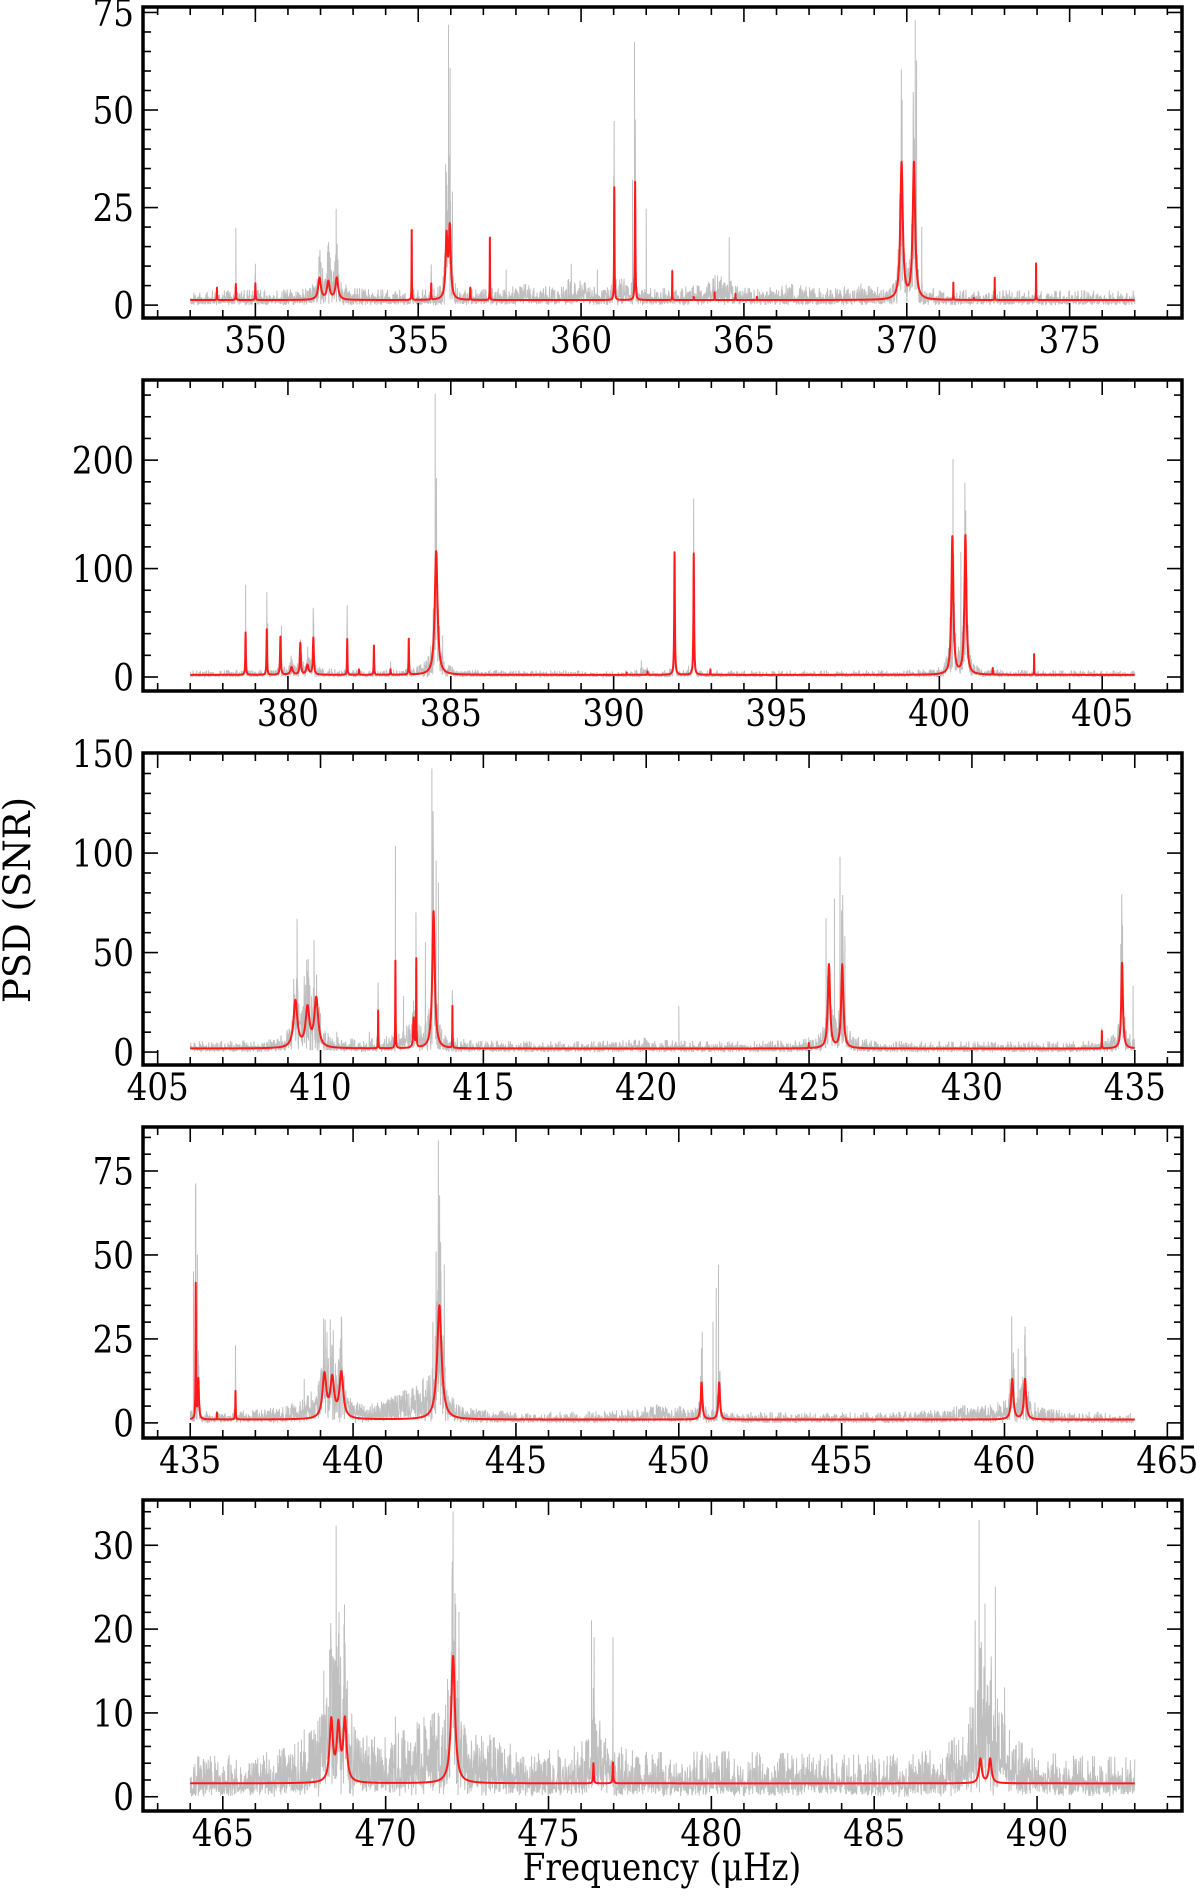 The image size is (1200, 1897). I want to click on y-axis-label: PSD (SNR), so click(19, 900).